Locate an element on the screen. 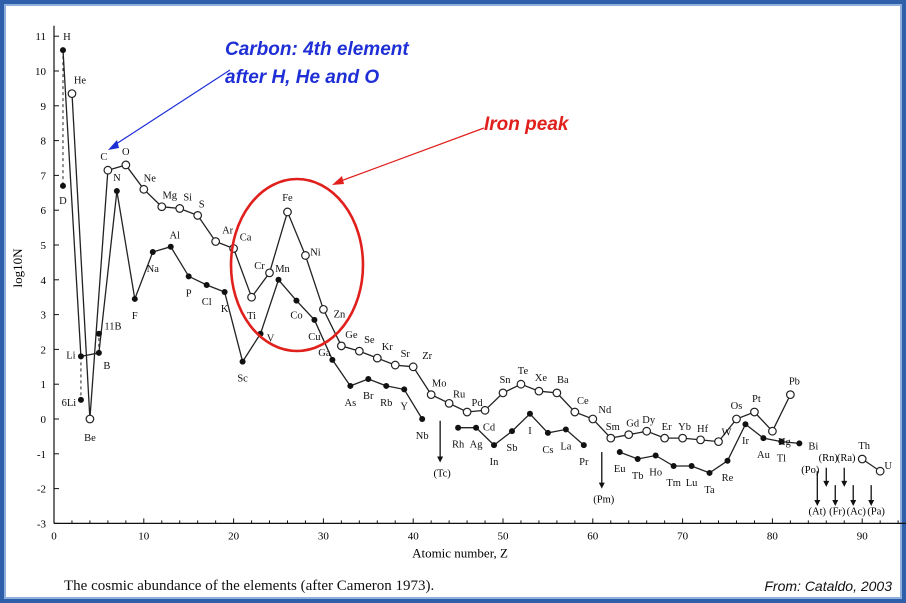 The image size is (906, 603). point-Si is located at coordinates (180, 208).